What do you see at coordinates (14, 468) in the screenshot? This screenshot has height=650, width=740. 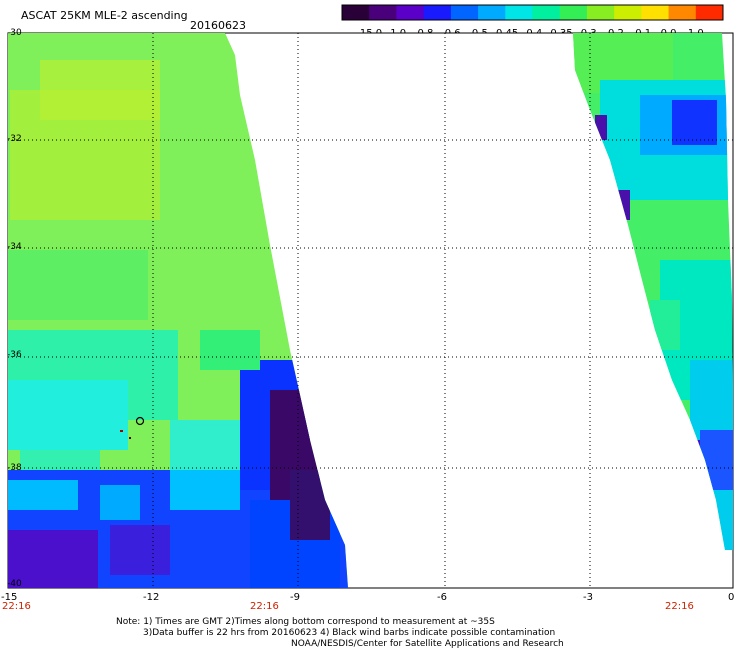 I see `lat-label: -38` at bounding box center [14, 468].